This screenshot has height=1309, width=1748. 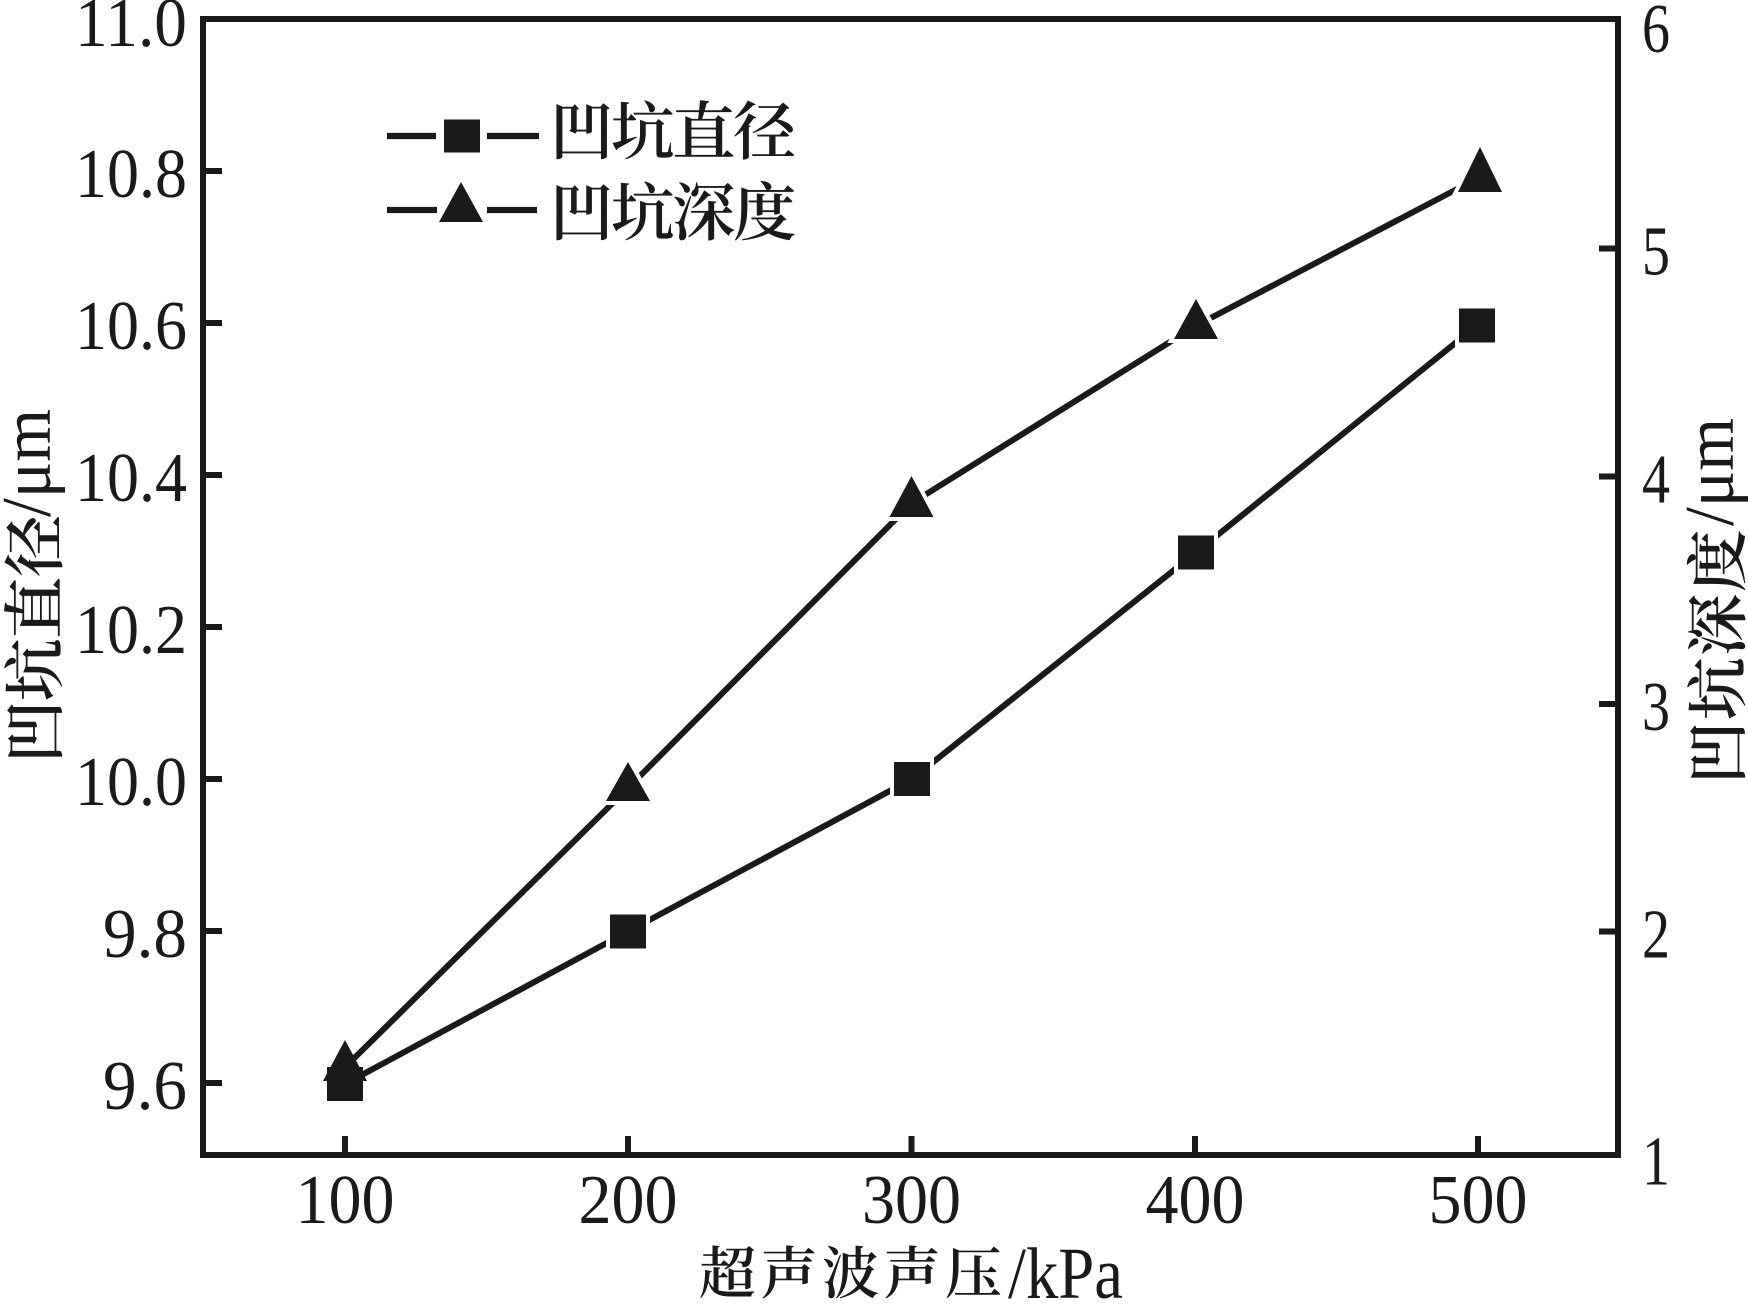 I want to click on svg-text: 100, so click(x=345, y=1200).